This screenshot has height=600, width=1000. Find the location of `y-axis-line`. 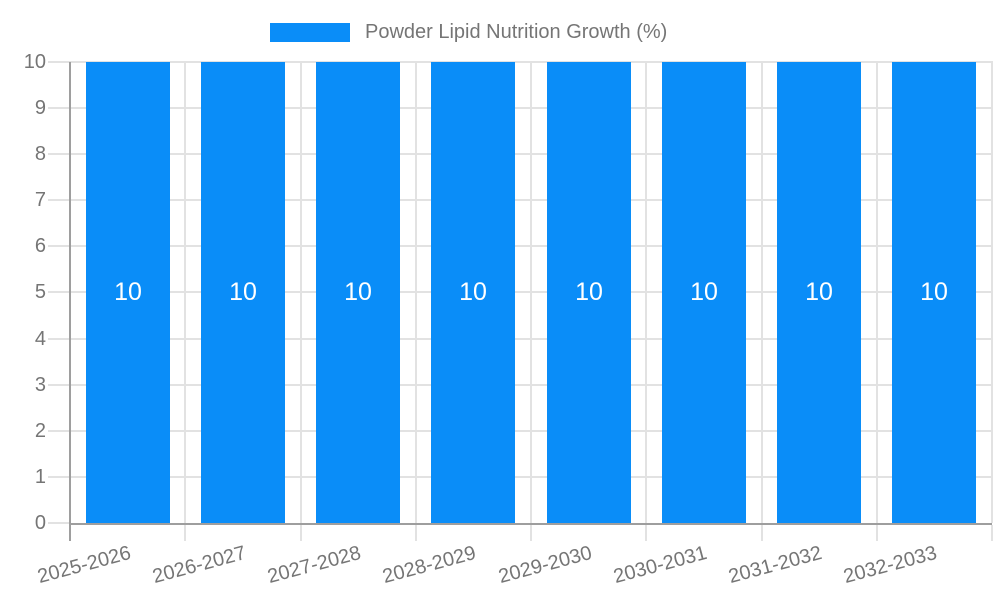

y-axis-line is located at coordinates (70, 301).